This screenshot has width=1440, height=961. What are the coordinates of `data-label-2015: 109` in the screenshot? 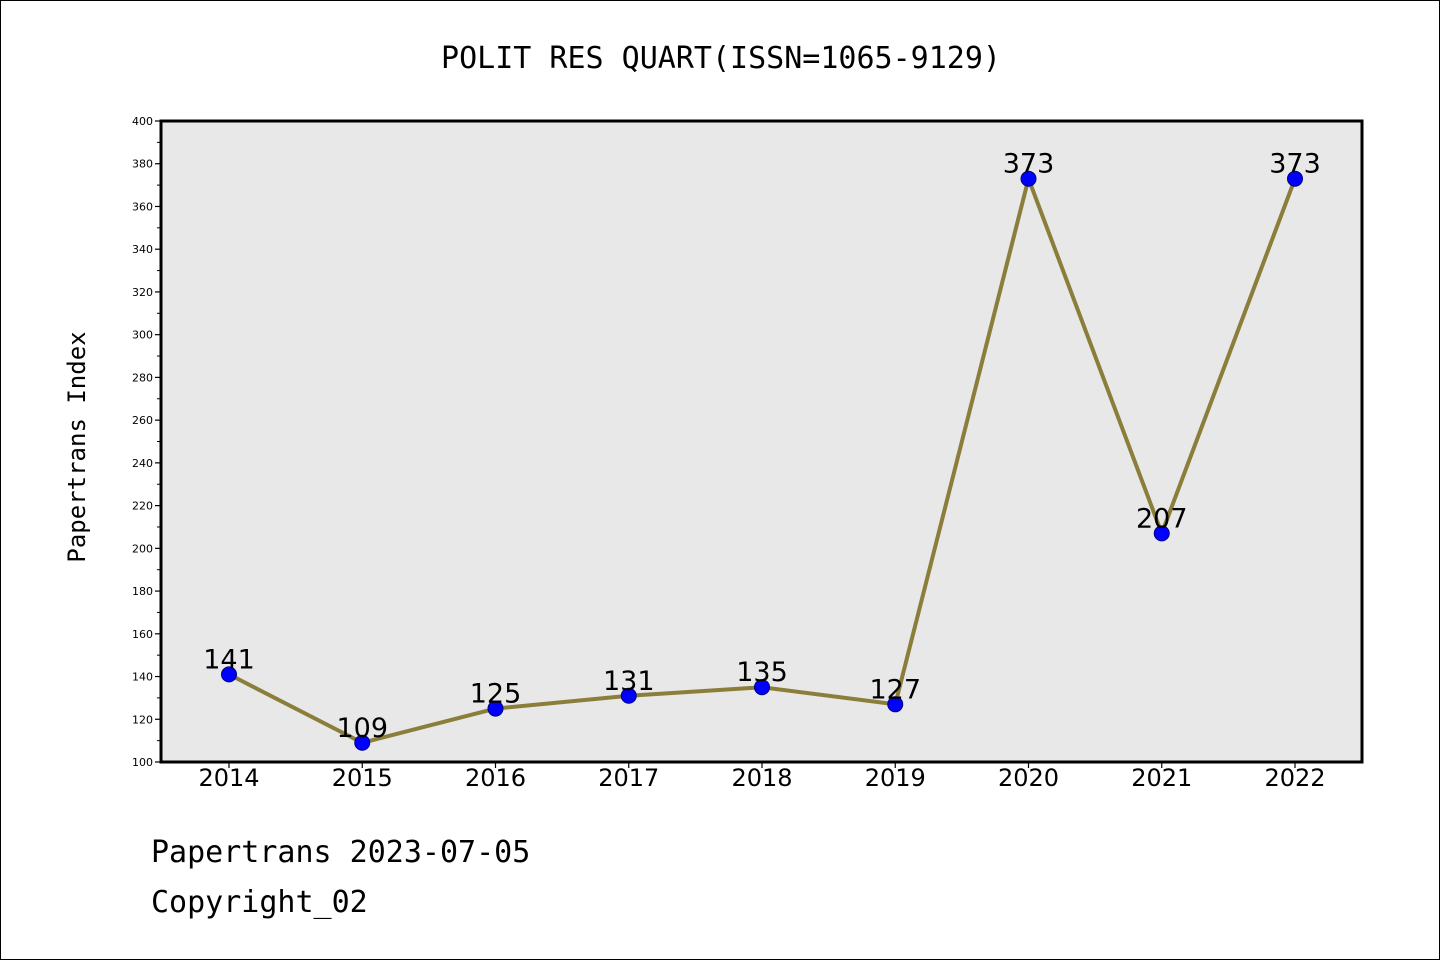 It's located at (362, 728).